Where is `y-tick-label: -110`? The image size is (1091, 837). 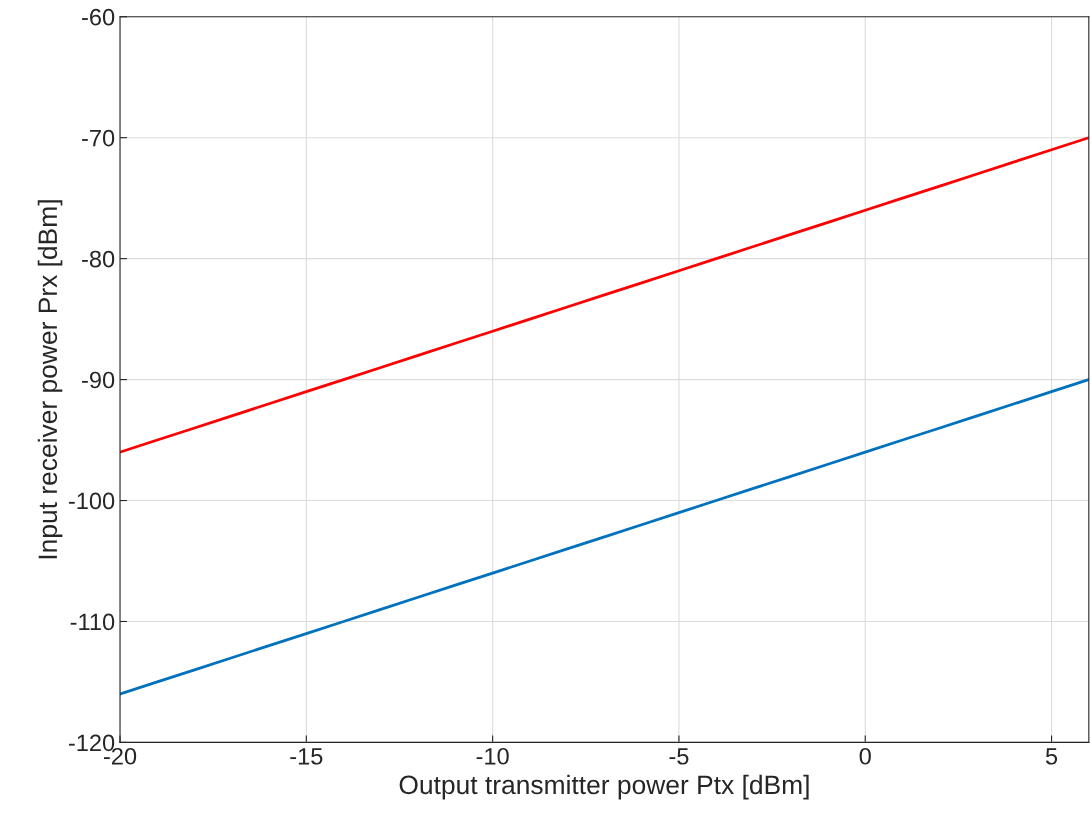 y-tick-label: -110 is located at coordinates (92, 622).